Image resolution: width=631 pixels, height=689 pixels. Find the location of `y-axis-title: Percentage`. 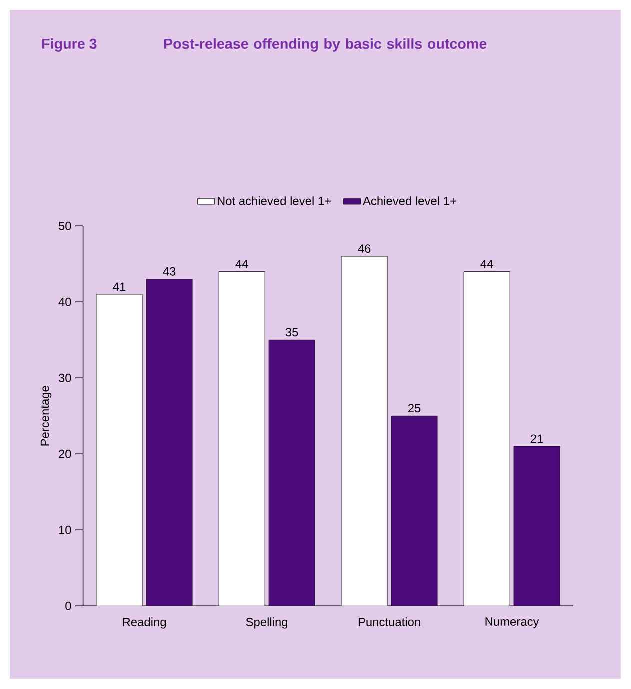

y-axis-title: Percentage is located at coordinates (46, 416).